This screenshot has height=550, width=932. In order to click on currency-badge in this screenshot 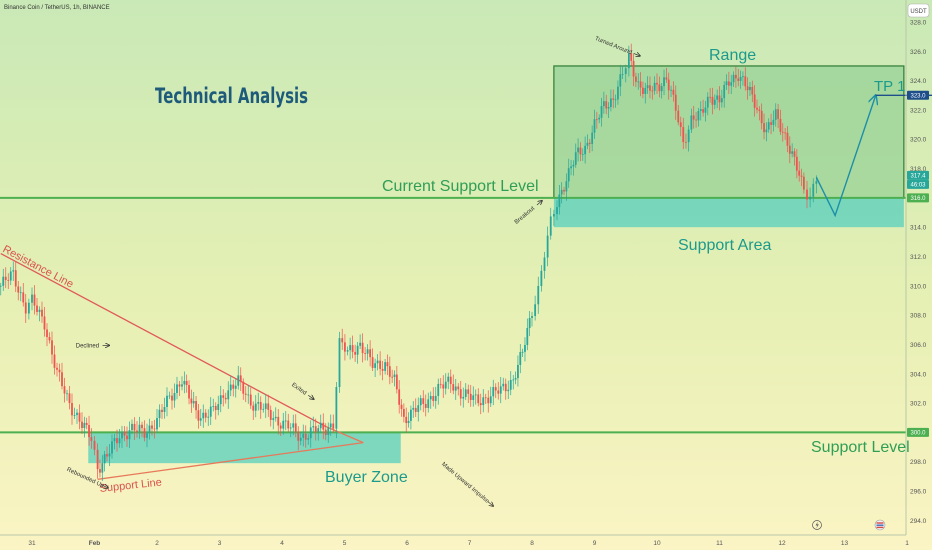, I will do `click(918, 10)`.